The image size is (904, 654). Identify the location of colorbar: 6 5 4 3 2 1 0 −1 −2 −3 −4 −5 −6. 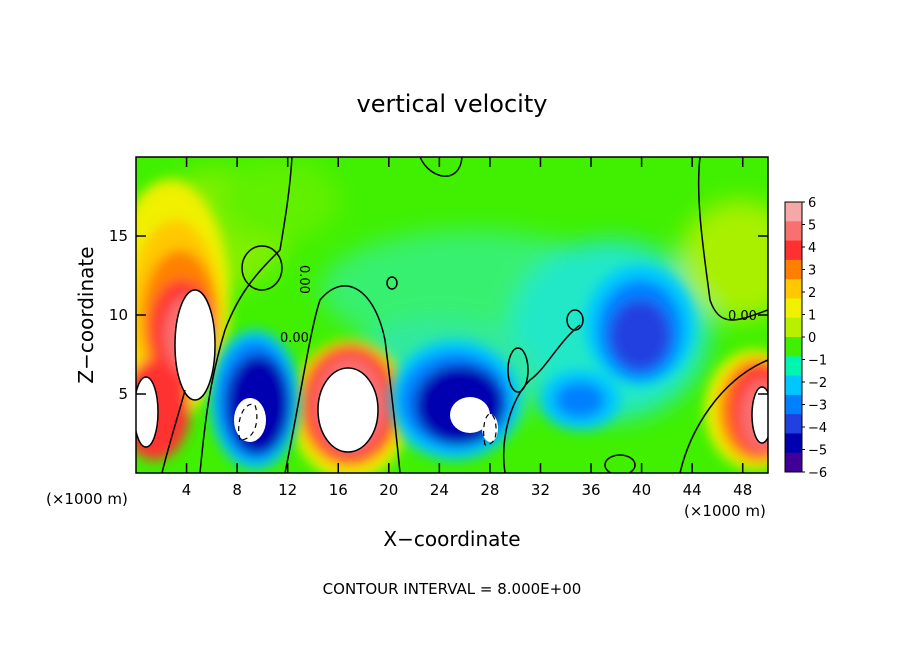
(805, 338).